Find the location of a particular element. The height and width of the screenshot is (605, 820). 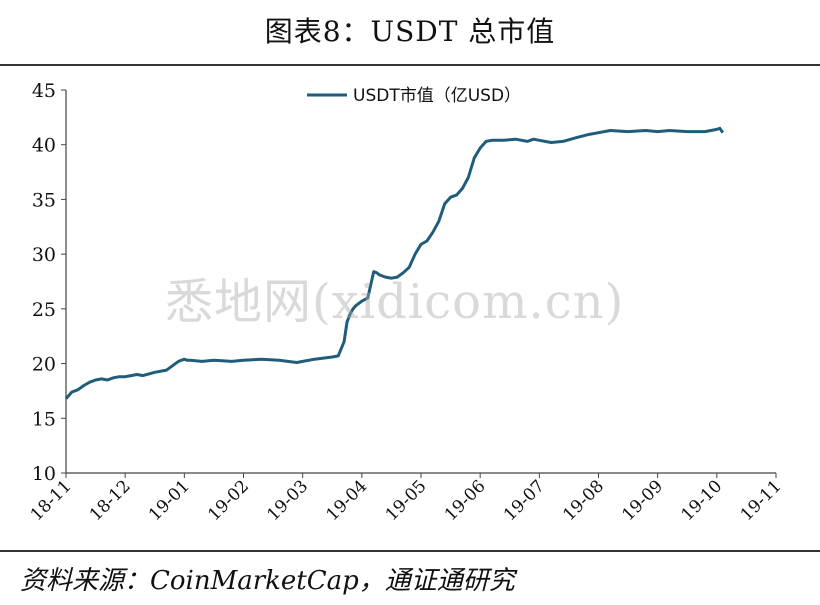

x-tick-label: 19-05 is located at coordinates (406, 500).